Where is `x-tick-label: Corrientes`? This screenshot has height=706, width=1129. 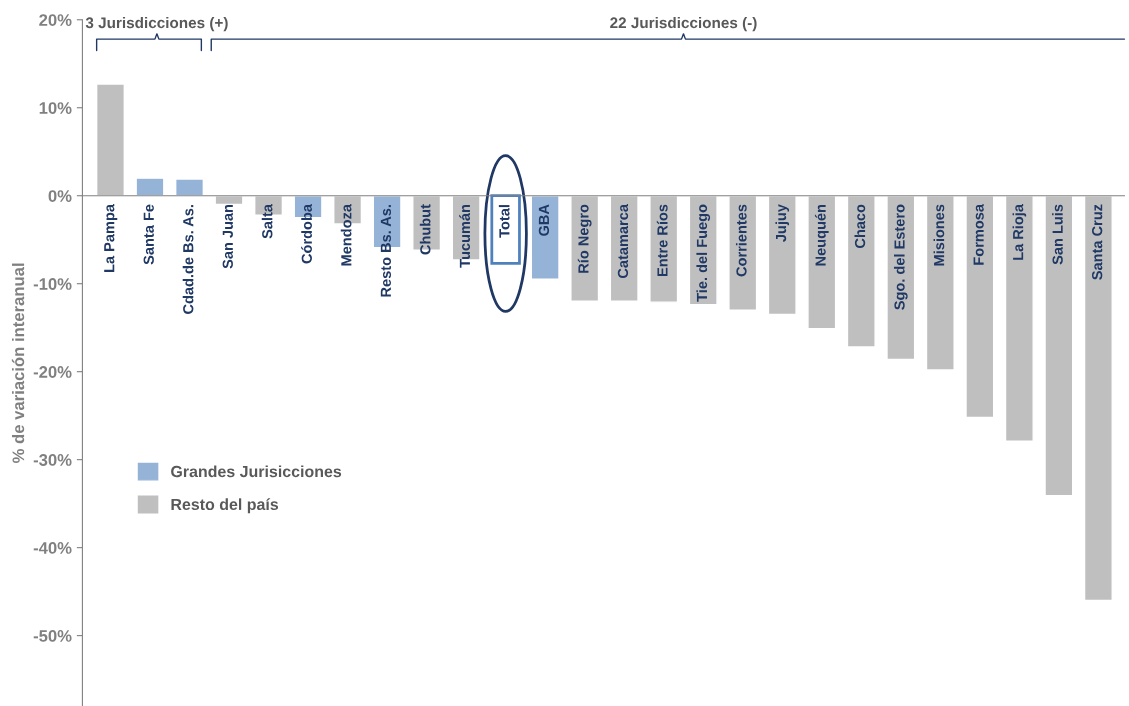 x-tick-label: Corrientes is located at coordinates (741, 240).